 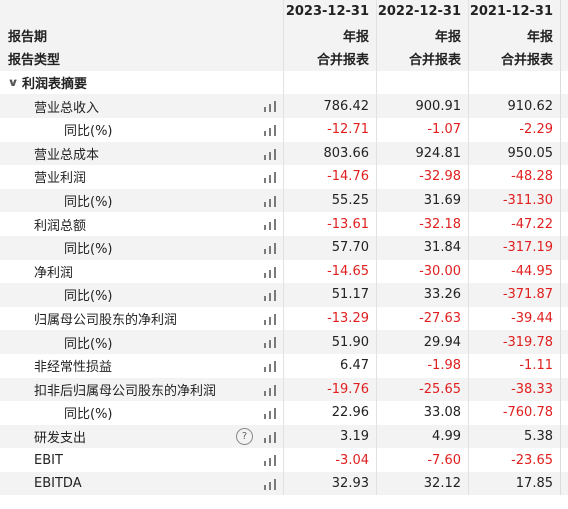 I want to click on value-cell: -3.04, so click(x=352, y=460).